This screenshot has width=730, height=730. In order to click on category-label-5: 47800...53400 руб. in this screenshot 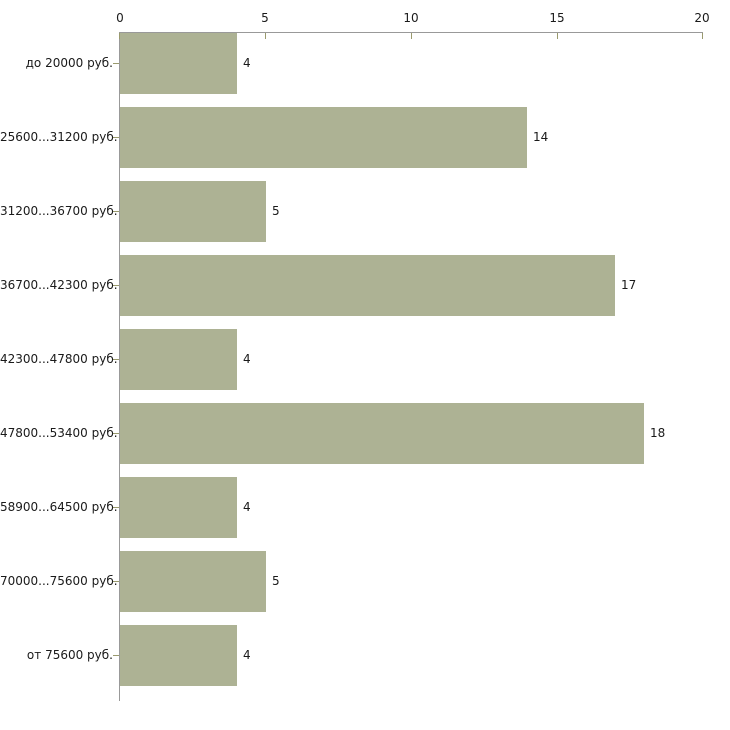, I will do `click(59, 433)`.